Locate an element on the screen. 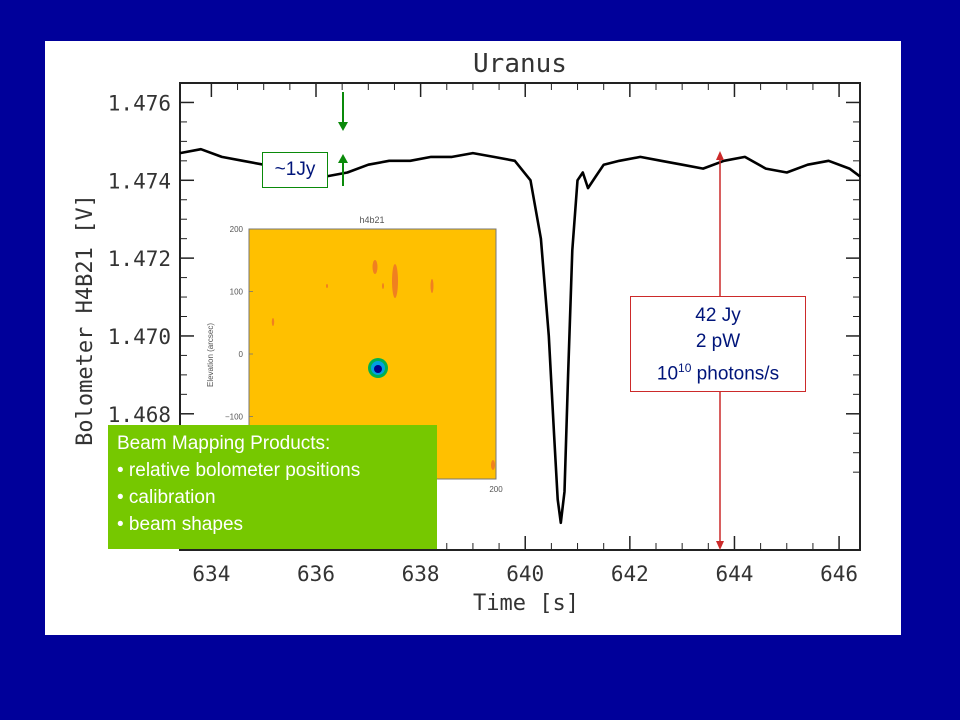 Image resolution: width=960 pixels, height=720 pixels. inset-y-tick-label: 0 is located at coordinates (241, 354).